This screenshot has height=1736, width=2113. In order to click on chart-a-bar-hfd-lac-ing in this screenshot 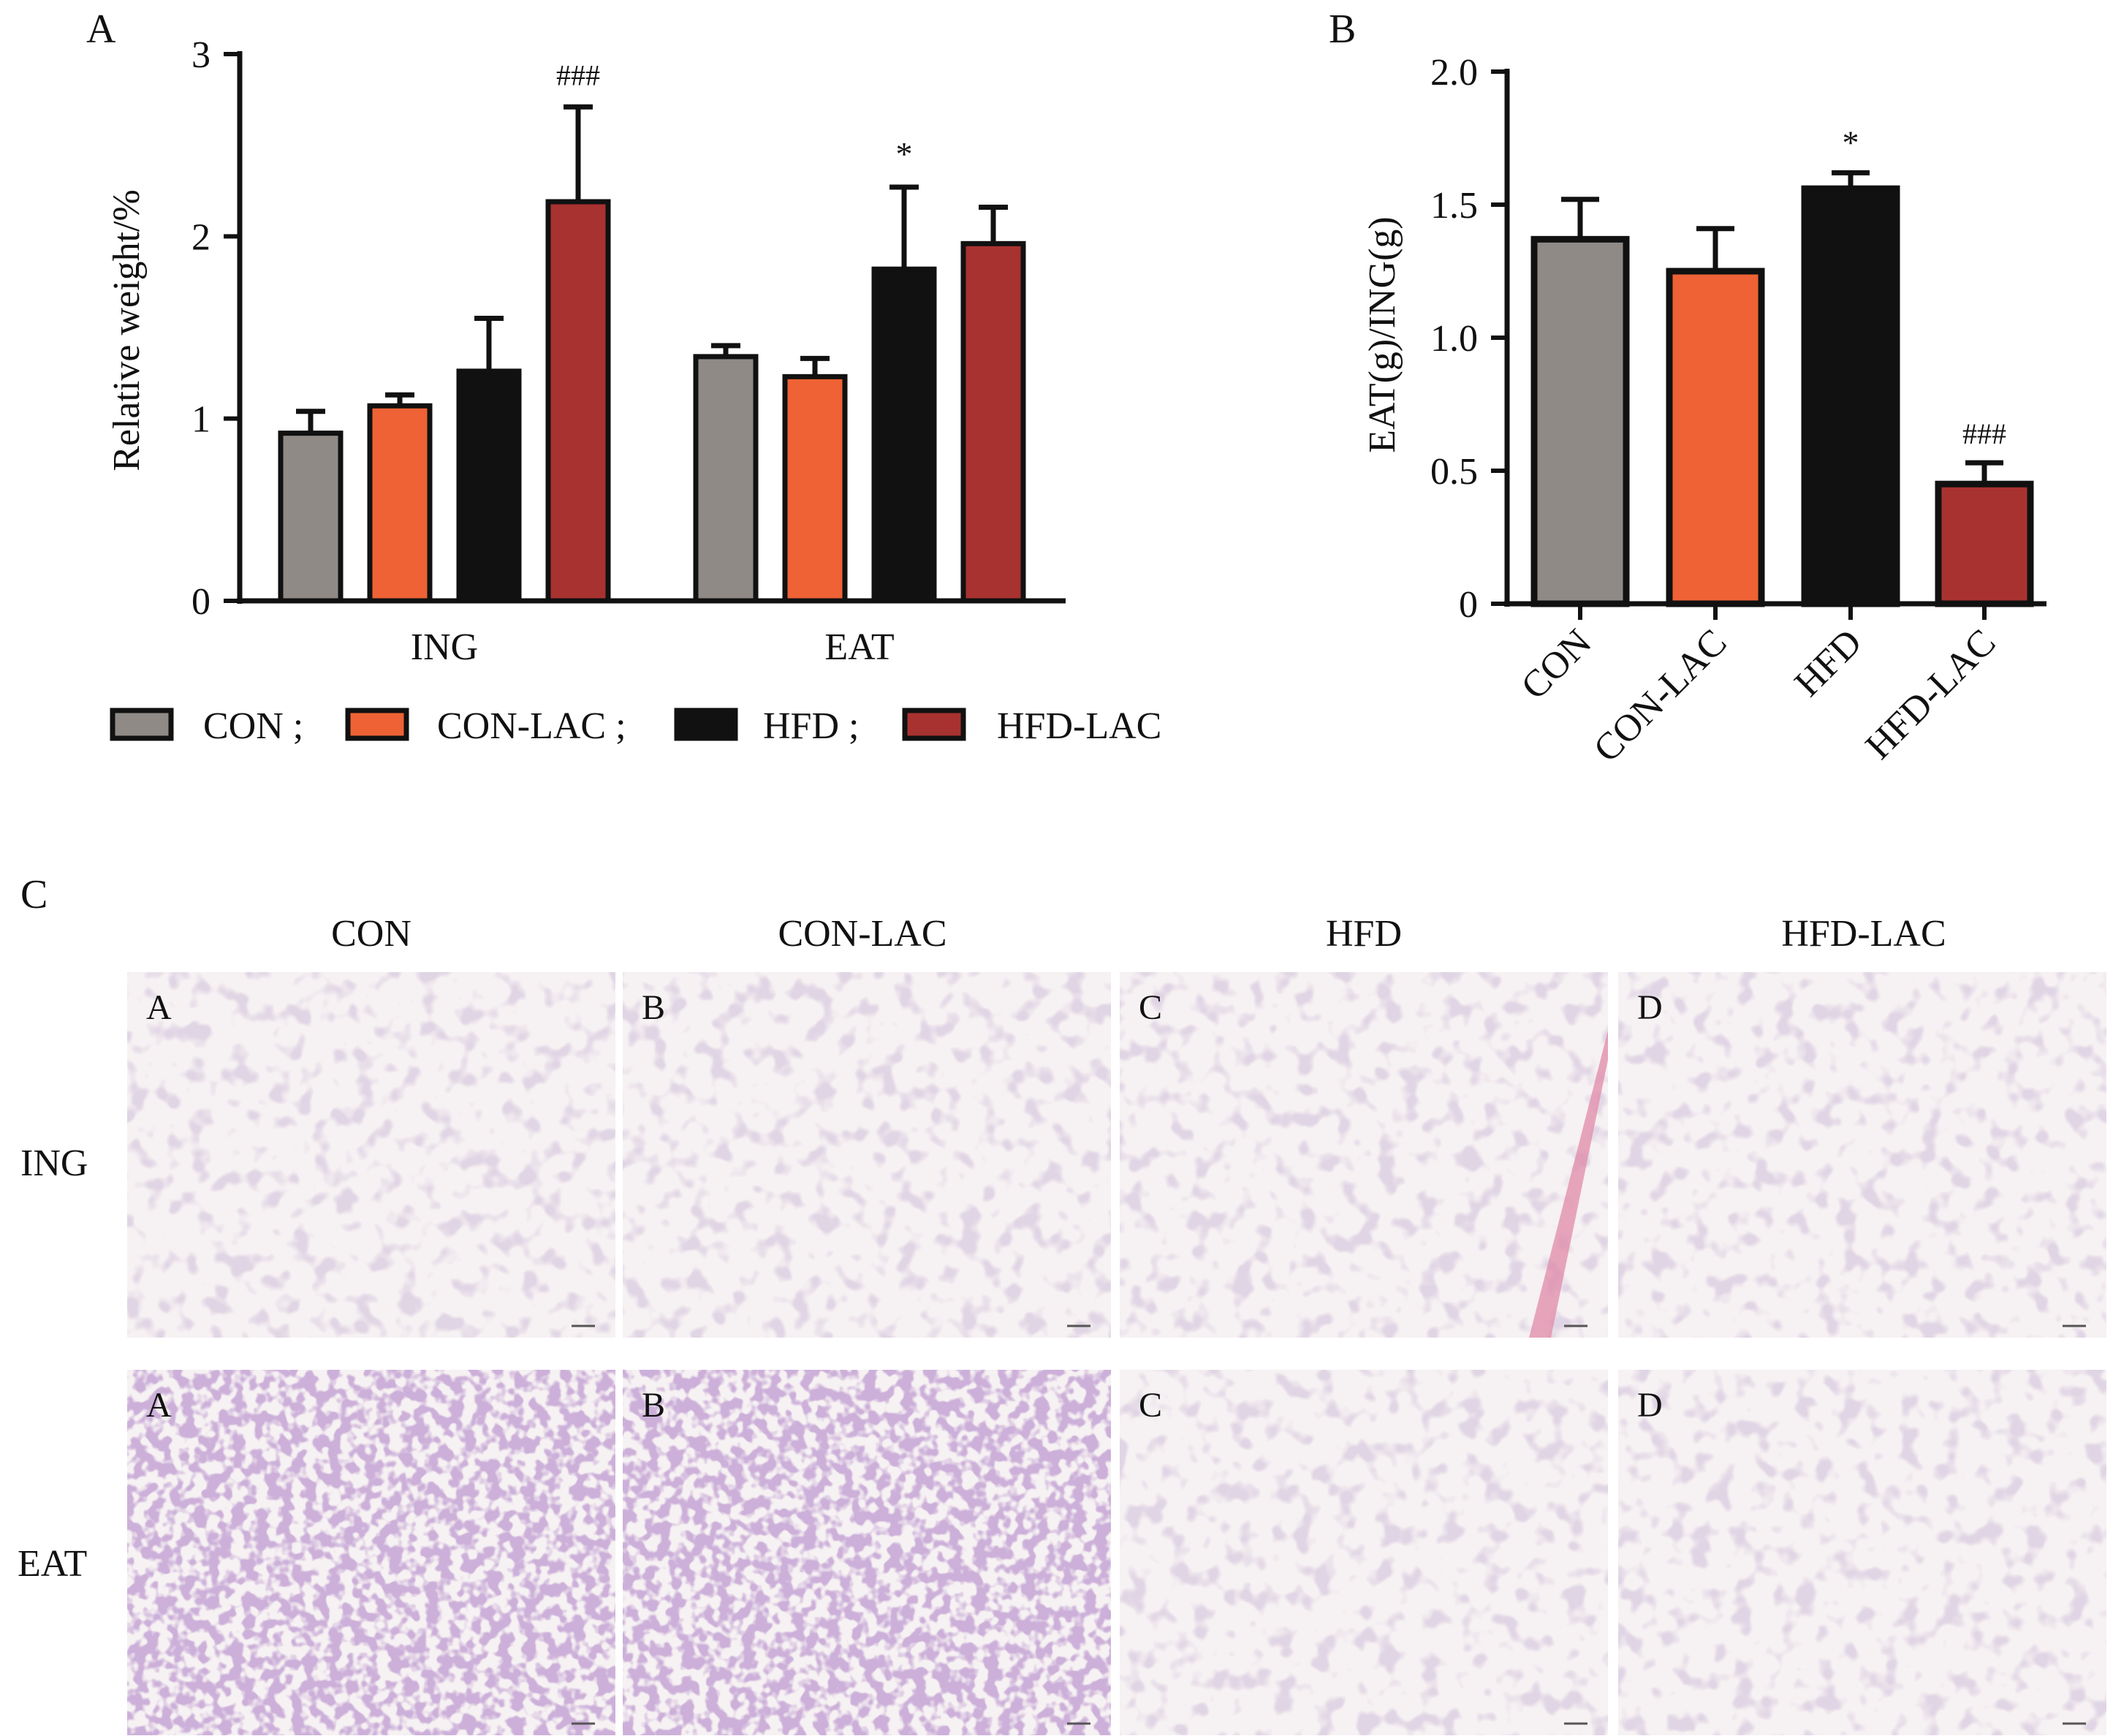, I will do `click(578, 401)`.